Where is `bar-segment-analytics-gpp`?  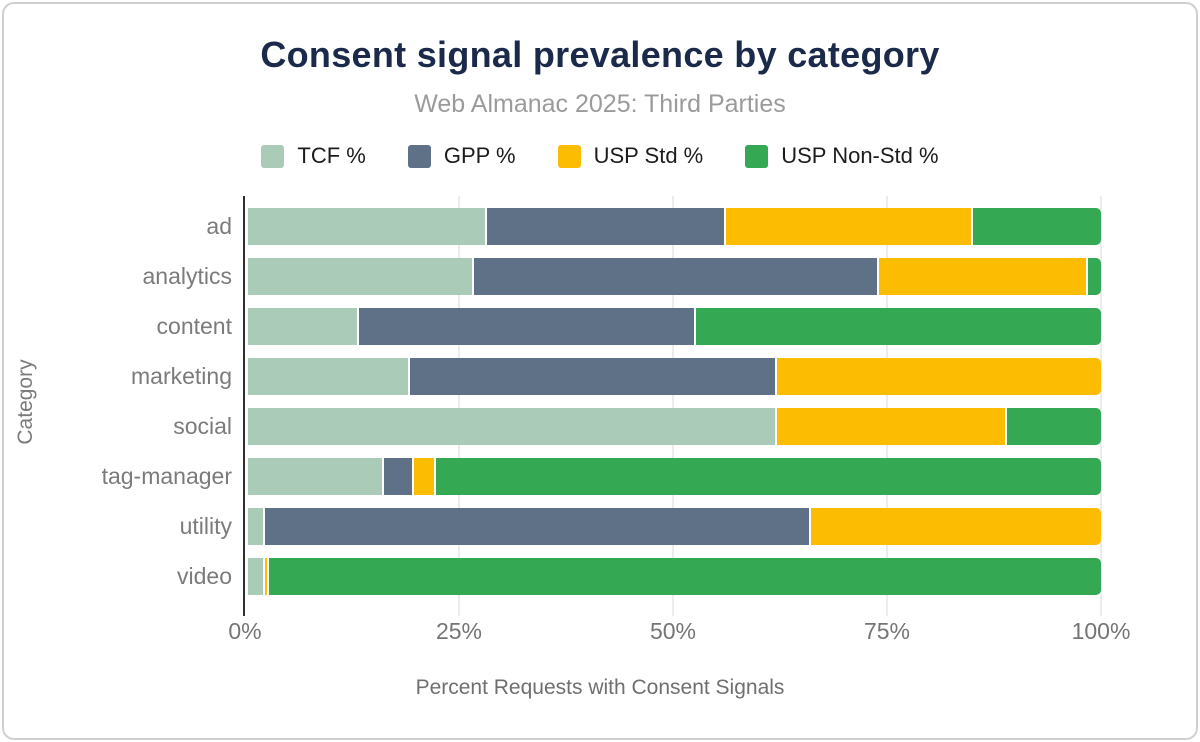
bar-segment-analytics-gpp is located at coordinates (677, 276).